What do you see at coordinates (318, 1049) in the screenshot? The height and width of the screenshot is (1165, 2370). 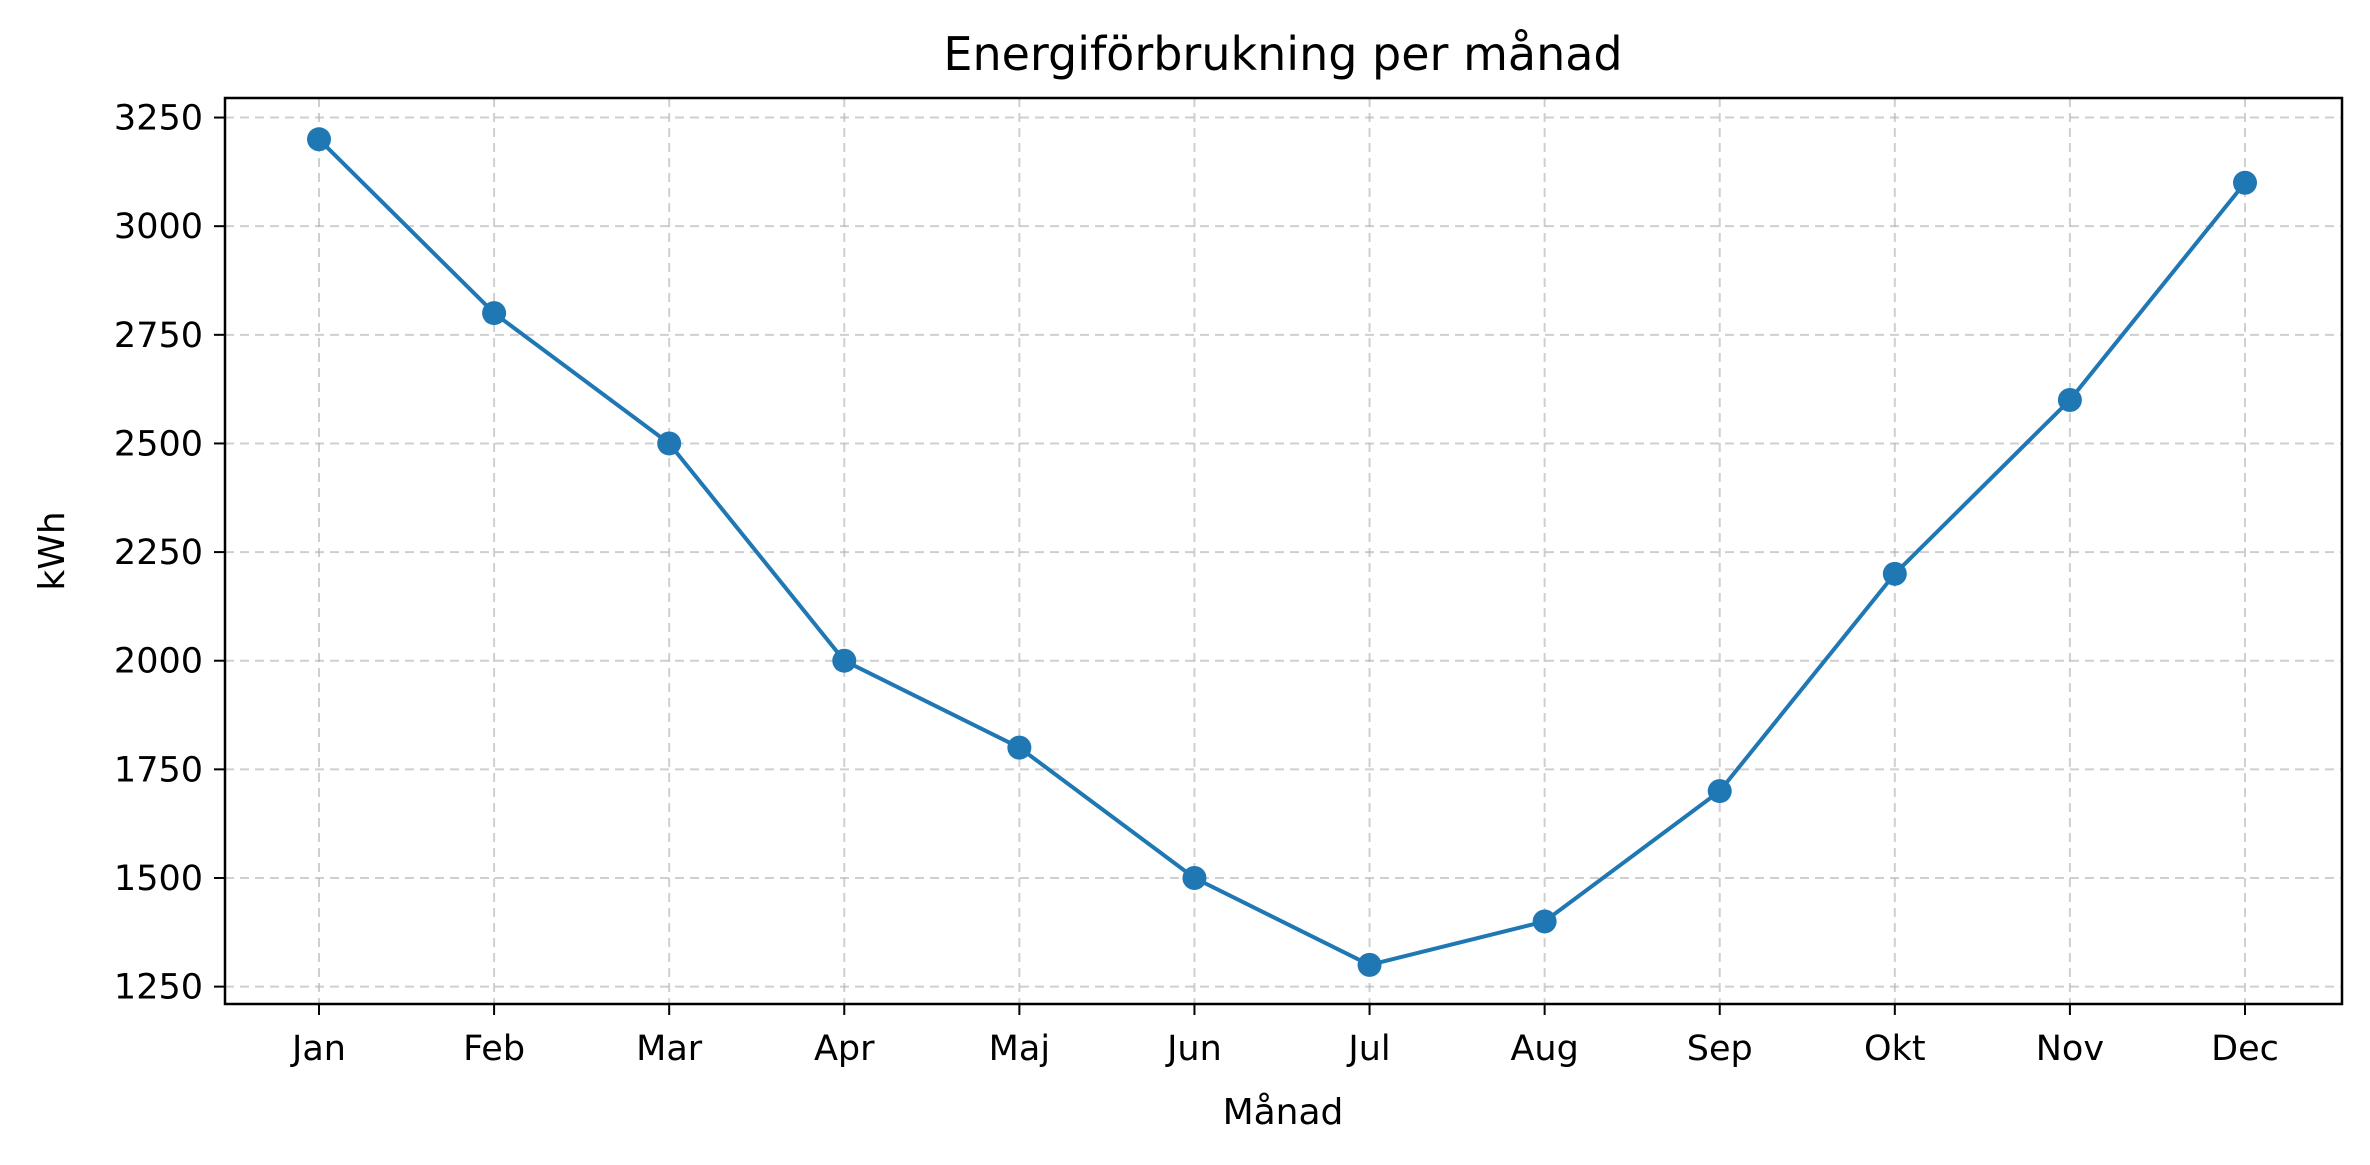 I see `x-tick-label: Jan` at bounding box center [318, 1049].